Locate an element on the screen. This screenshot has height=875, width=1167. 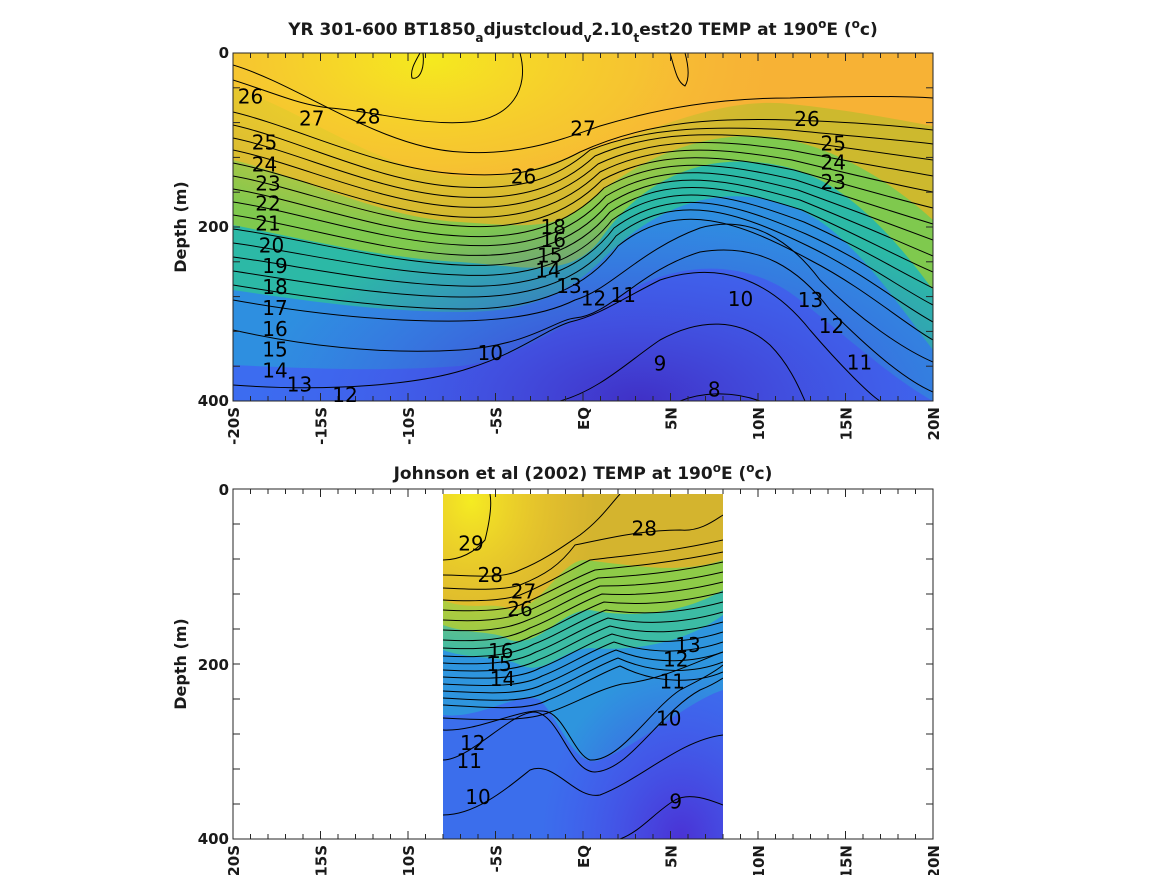
bottom-contour-label: 14 is located at coordinates (502, 679).